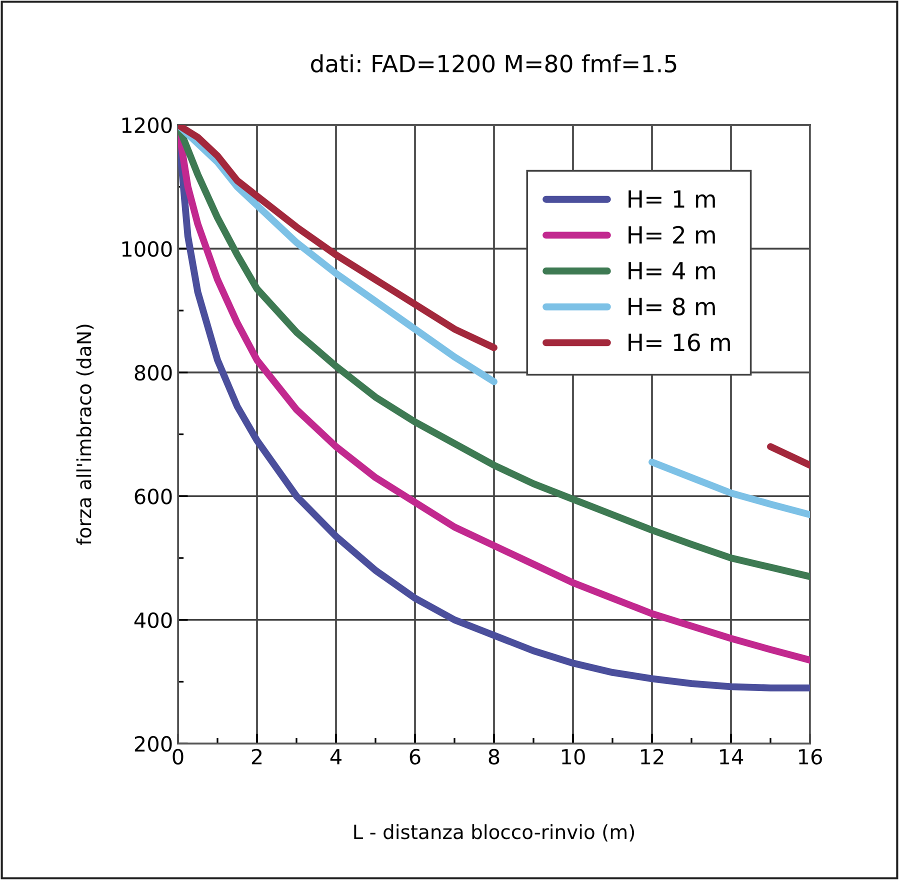  I want to click on x-tick-label: 14, so click(732, 756).